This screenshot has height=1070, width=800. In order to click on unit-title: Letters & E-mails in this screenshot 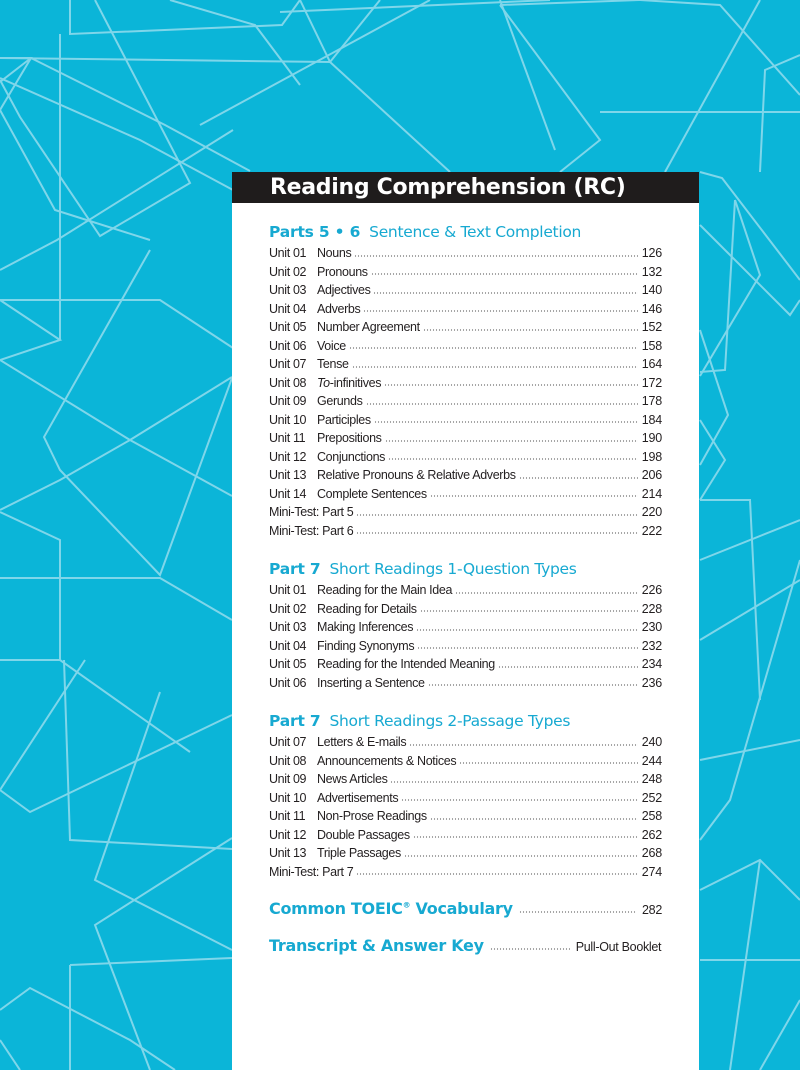, I will do `click(362, 742)`.